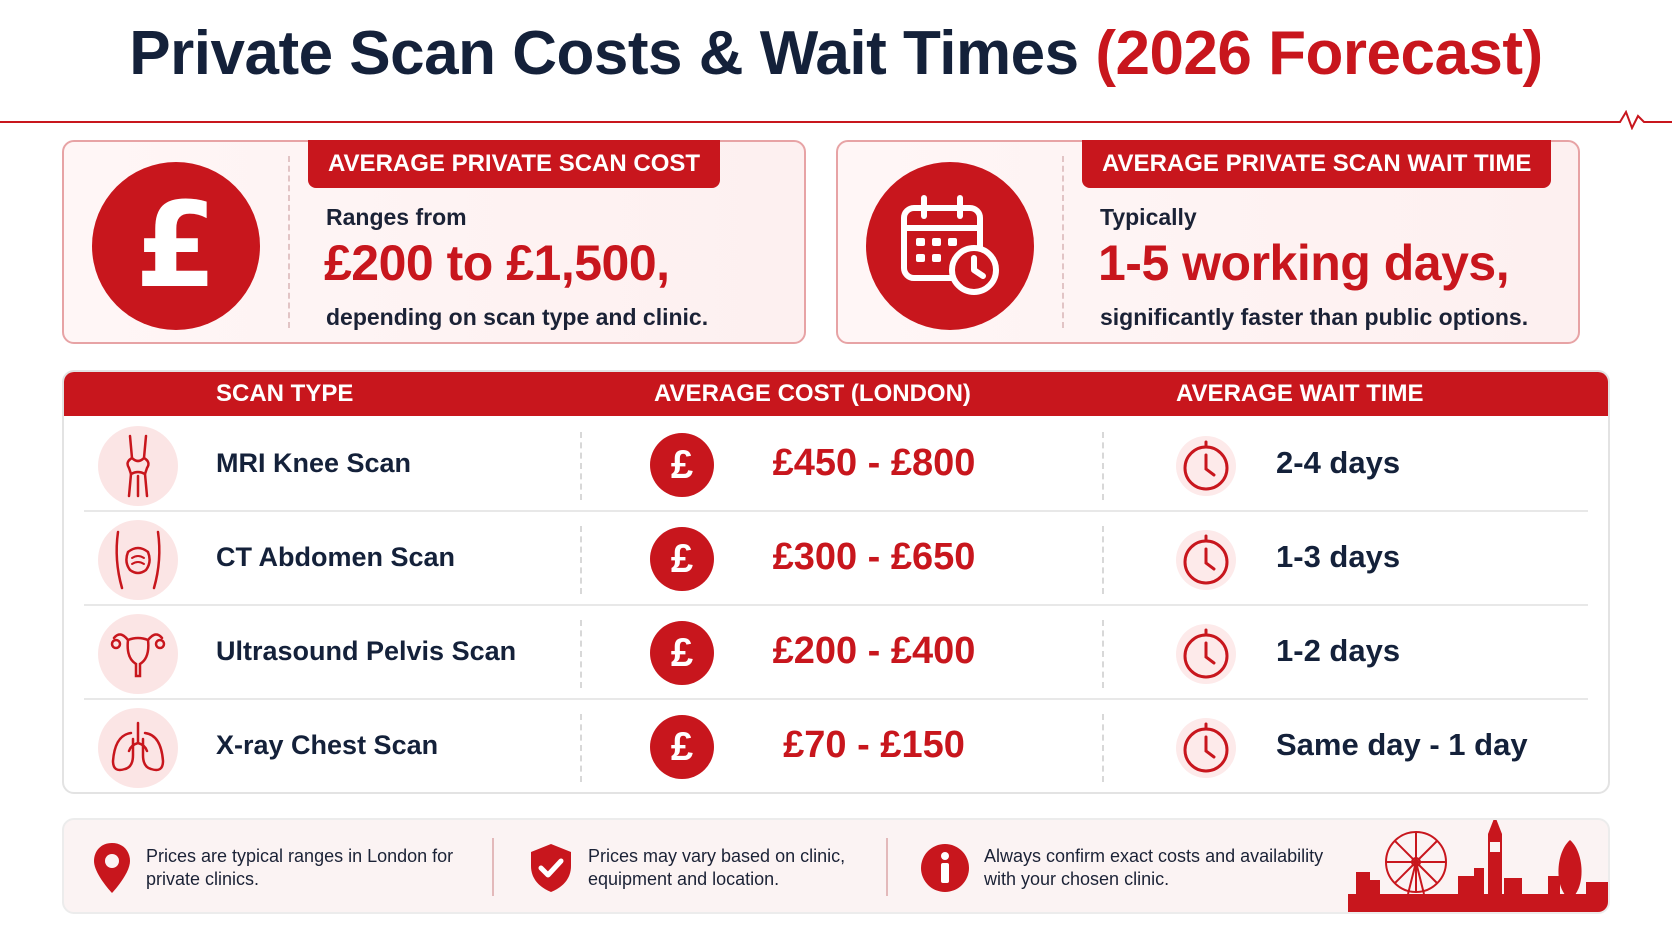 This screenshot has height=941, width=1672. What do you see at coordinates (203, 879) in the screenshot?
I see `note-line: private clinics.` at bounding box center [203, 879].